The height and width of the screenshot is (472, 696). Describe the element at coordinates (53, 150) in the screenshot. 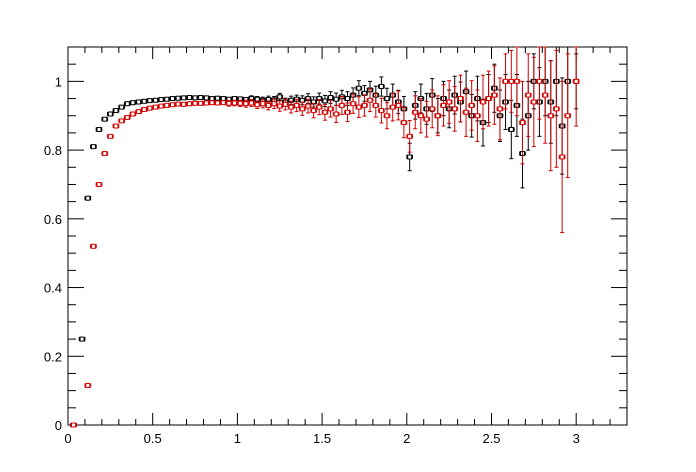

I see `y-tick-label: 0.8` at that location.